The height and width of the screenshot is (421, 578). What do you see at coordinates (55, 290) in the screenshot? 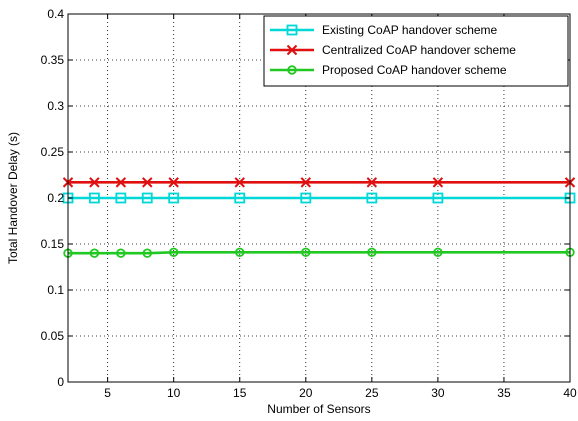
I see `y-tick-label: 0.1` at bounding box center [55, 290].